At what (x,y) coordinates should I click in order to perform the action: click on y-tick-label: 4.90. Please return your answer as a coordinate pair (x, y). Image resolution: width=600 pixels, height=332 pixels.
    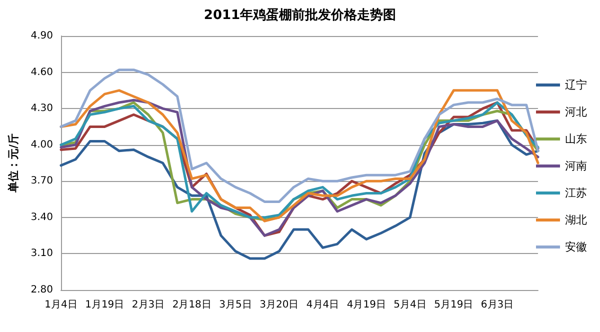
    Looking at the image, I should click on (41, 36).